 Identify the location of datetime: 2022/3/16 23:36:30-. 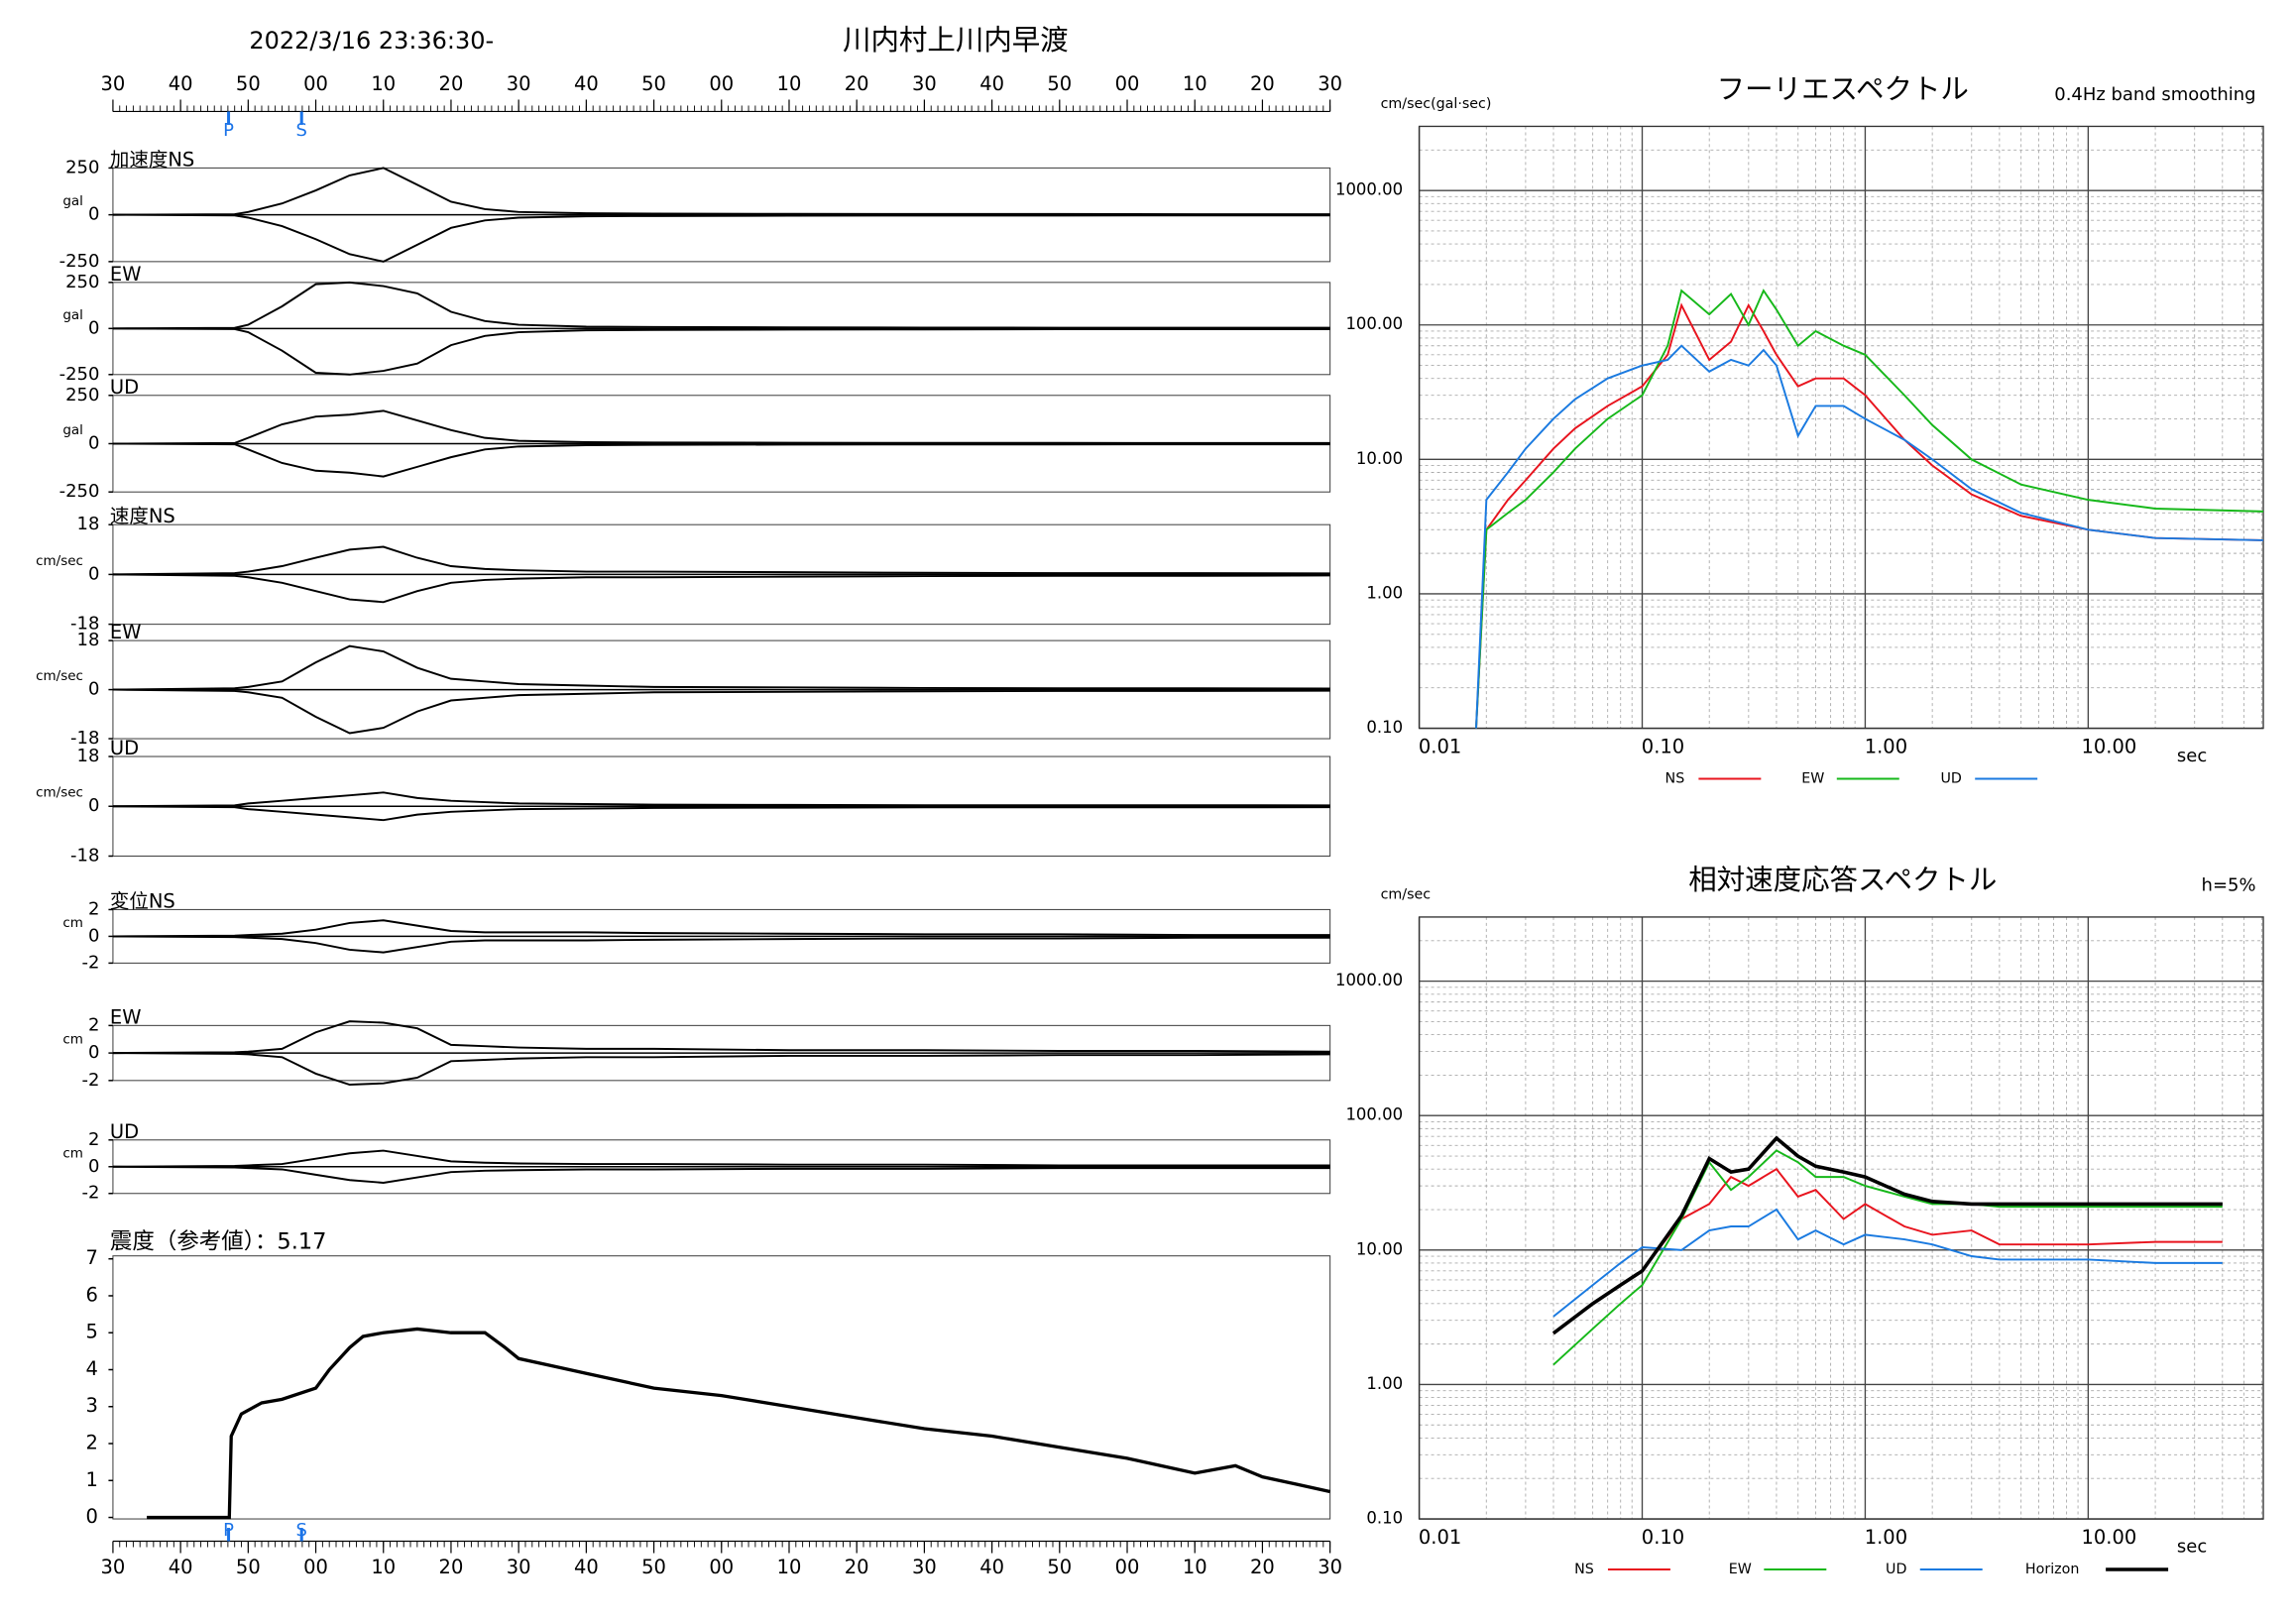
(371, 41).